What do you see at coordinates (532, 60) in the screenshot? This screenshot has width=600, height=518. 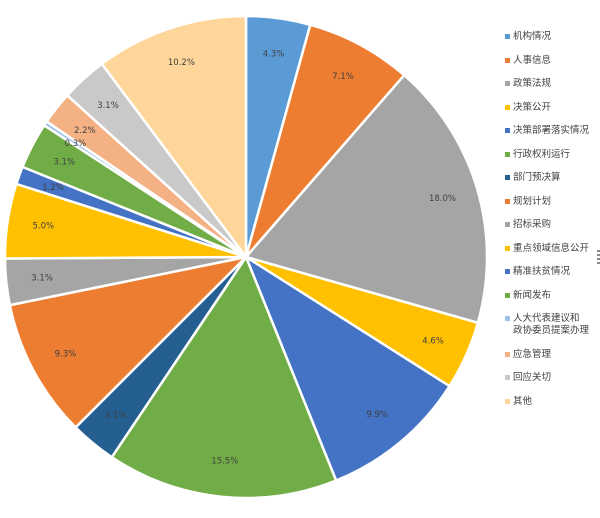 I see `legend-label: 人事信息` at bounding box center [532, 60].